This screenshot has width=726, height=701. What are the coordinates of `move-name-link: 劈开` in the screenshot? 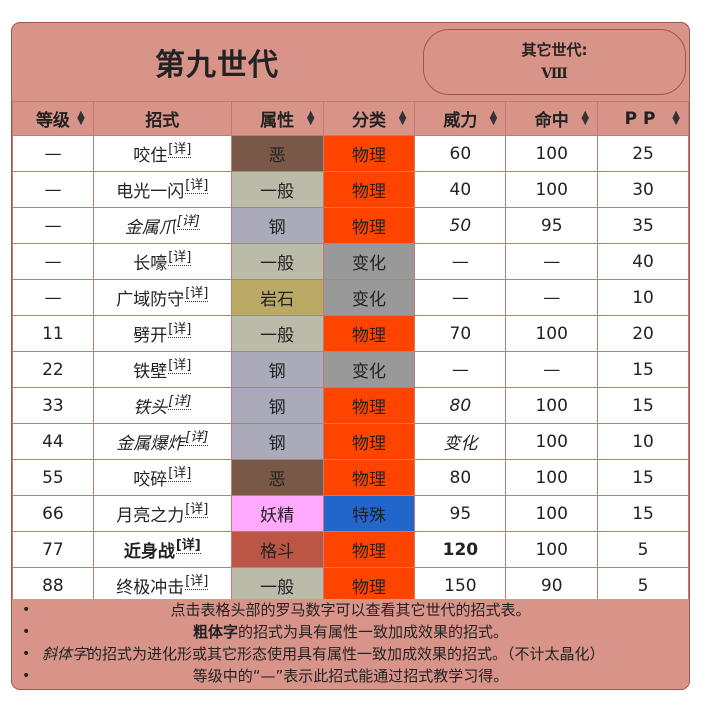 It's located at (150, 336).